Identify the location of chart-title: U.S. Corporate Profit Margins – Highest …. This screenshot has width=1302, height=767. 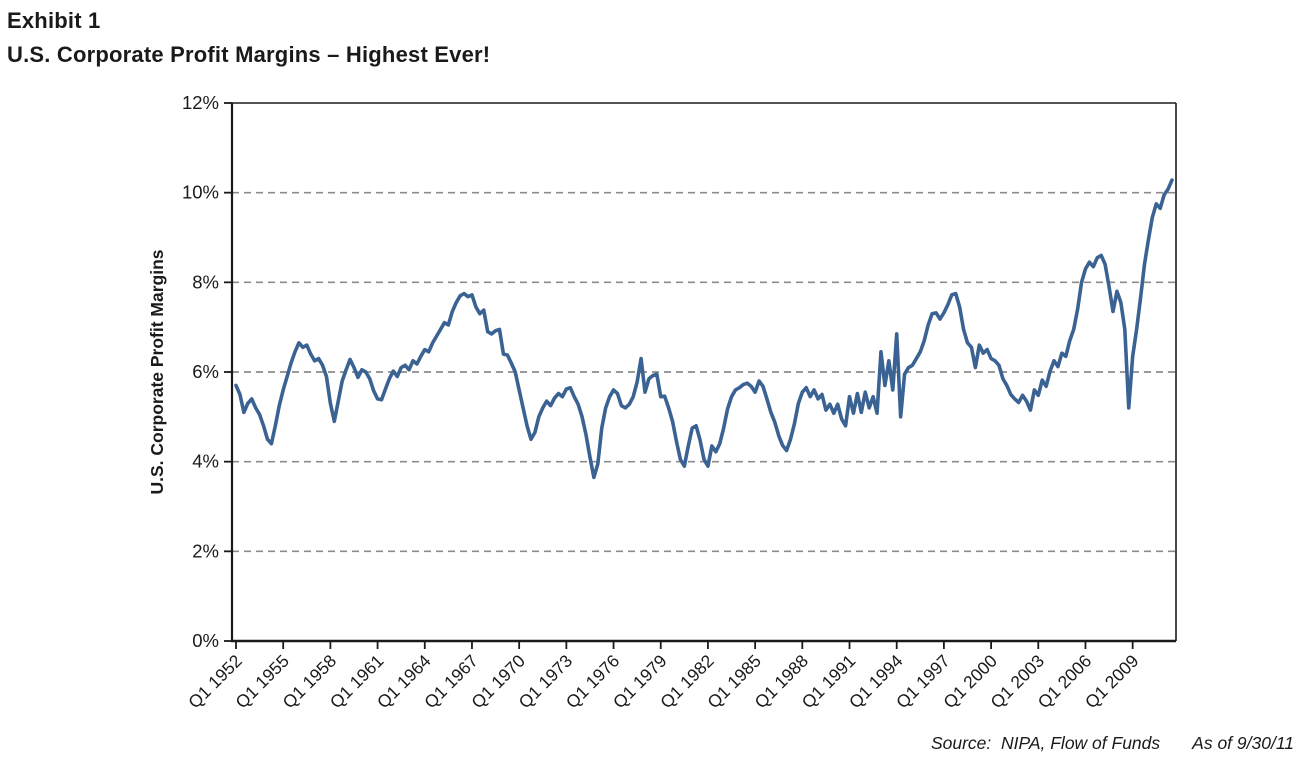
(249, 54).